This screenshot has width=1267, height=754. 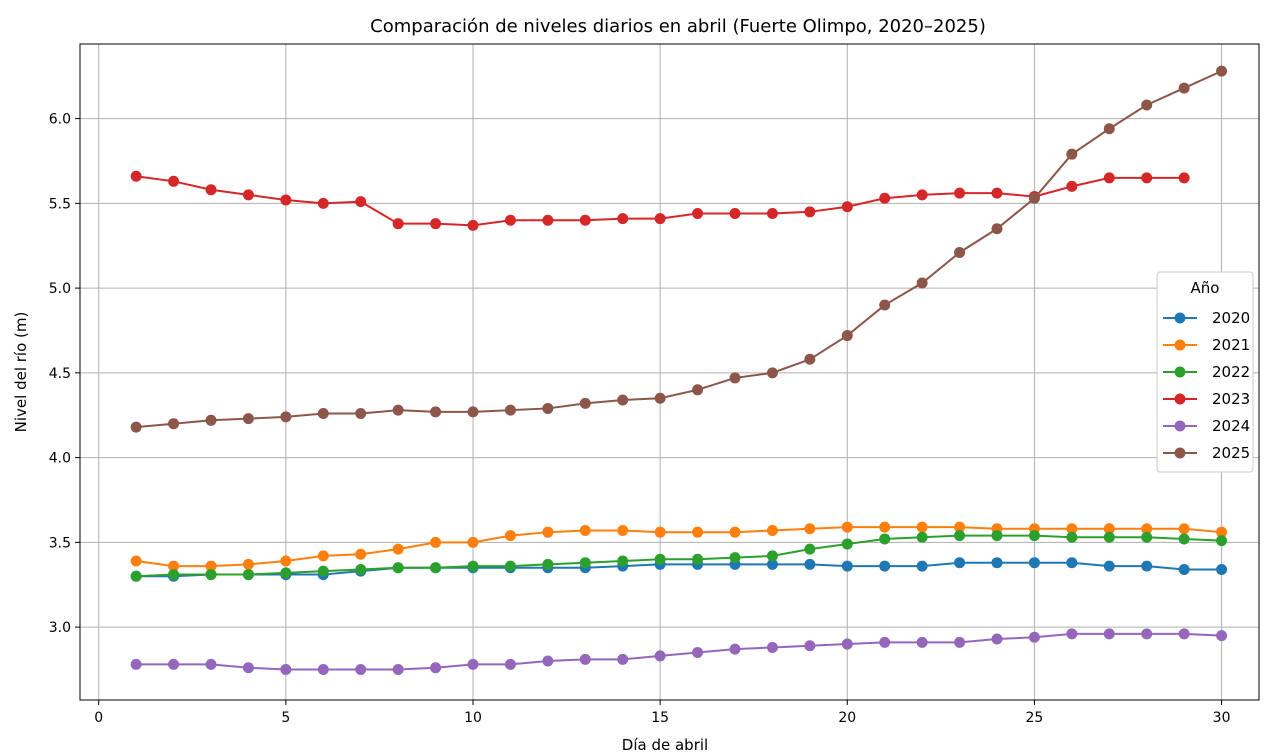 What do you see at coordinates (60, 289) in the screenshot?
I see `y-tick-label: 5.0` at bounding box center [60, 289].